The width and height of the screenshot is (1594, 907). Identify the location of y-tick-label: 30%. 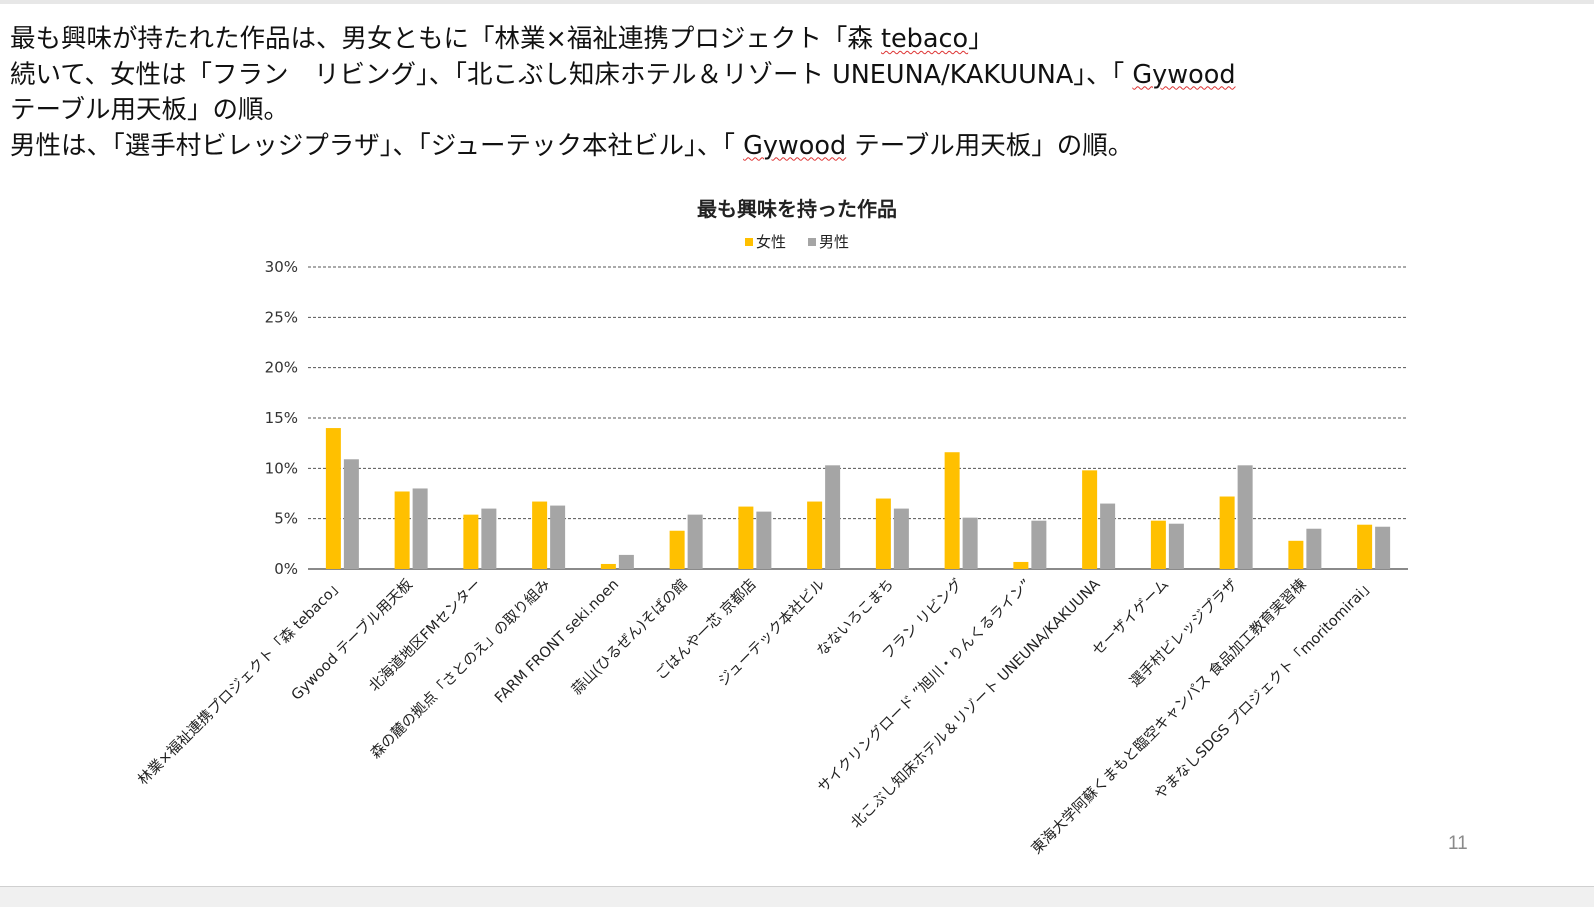
(281, 267).